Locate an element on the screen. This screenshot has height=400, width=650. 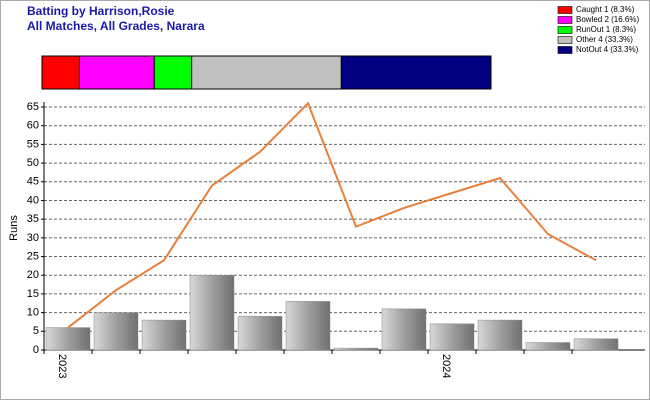
y-tick-label: 50 is located at coordinates (33, 163).